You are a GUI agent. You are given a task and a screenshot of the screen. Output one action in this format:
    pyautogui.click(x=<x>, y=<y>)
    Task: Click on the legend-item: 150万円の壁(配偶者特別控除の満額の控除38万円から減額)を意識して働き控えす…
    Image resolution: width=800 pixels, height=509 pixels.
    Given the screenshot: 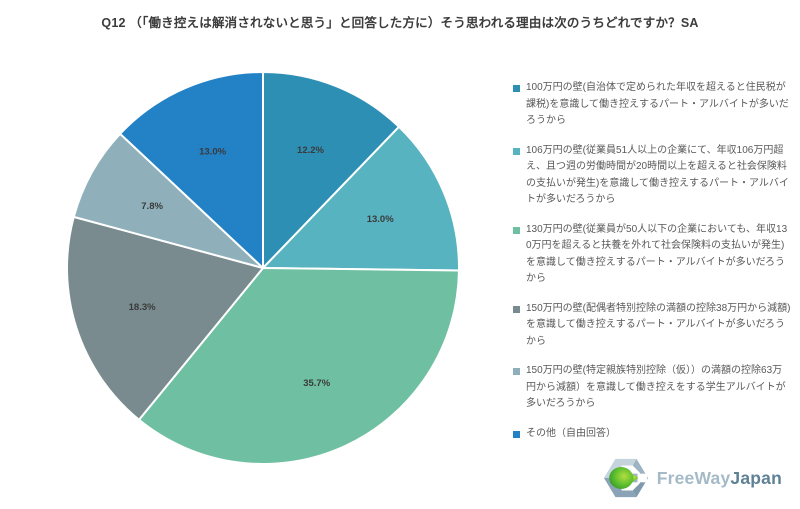 What is the action you would take?
    pyautogui.click(x=652, y=326)
    